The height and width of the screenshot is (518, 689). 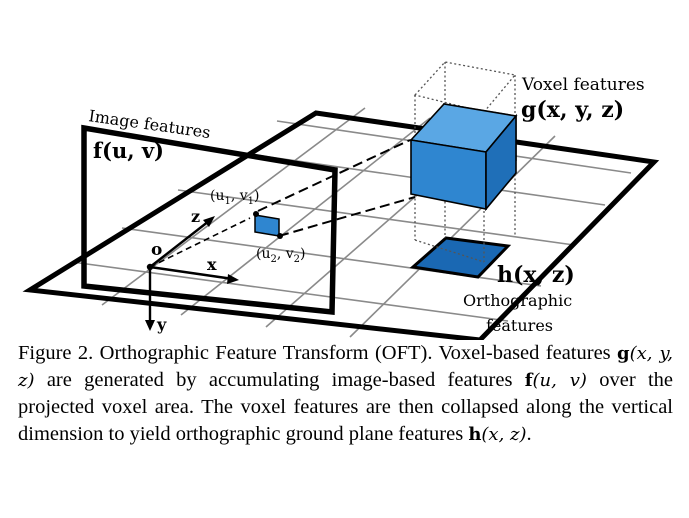 What do you see at coordinates (267, 225) in the screenshot?
I see `projected-voxel-area` at bounding box center [267, 225].